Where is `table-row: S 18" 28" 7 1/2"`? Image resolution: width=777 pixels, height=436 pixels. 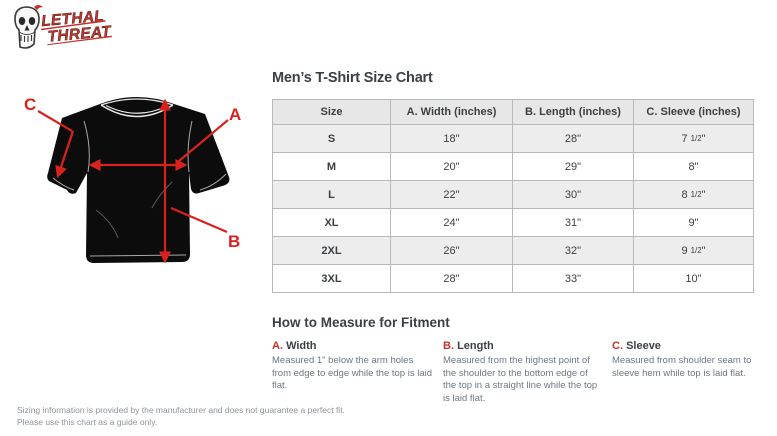
table-row: S 18" 28" 7 1/2" is located at coordinates (513, 138).